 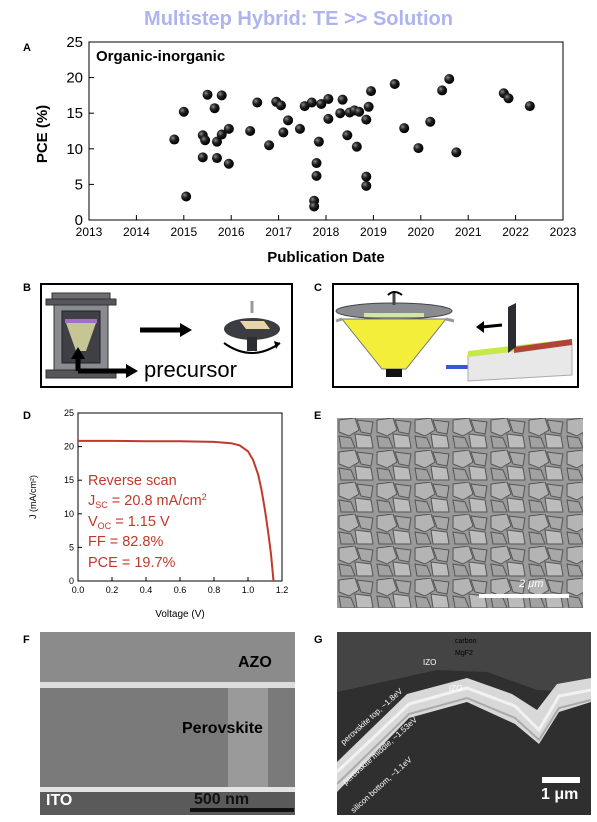 What do you see at coordinates (373, 232) in the screenshot?
I see `x-tick-label: 2019` at bounding box center [373, 232].